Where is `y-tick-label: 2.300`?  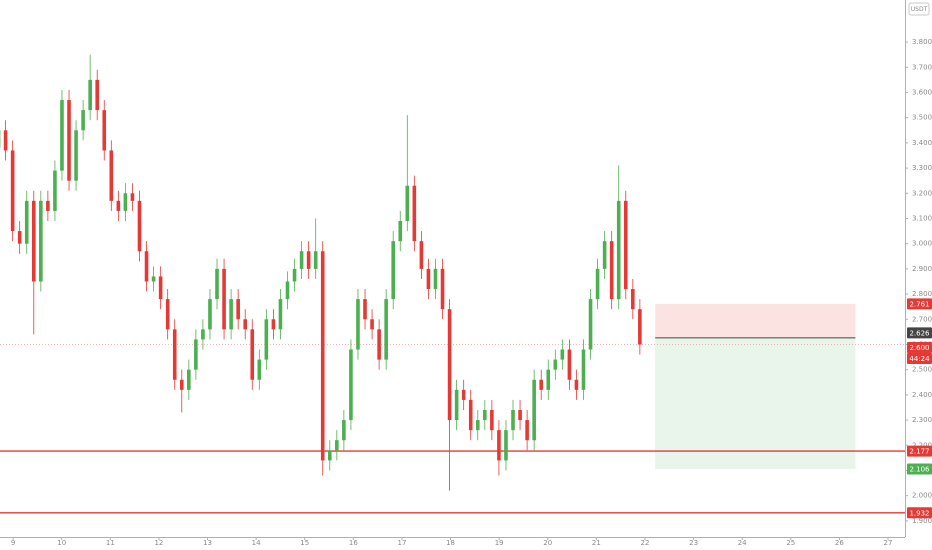 y-tick-label: 2.300 is located at coordinates (922, 420).